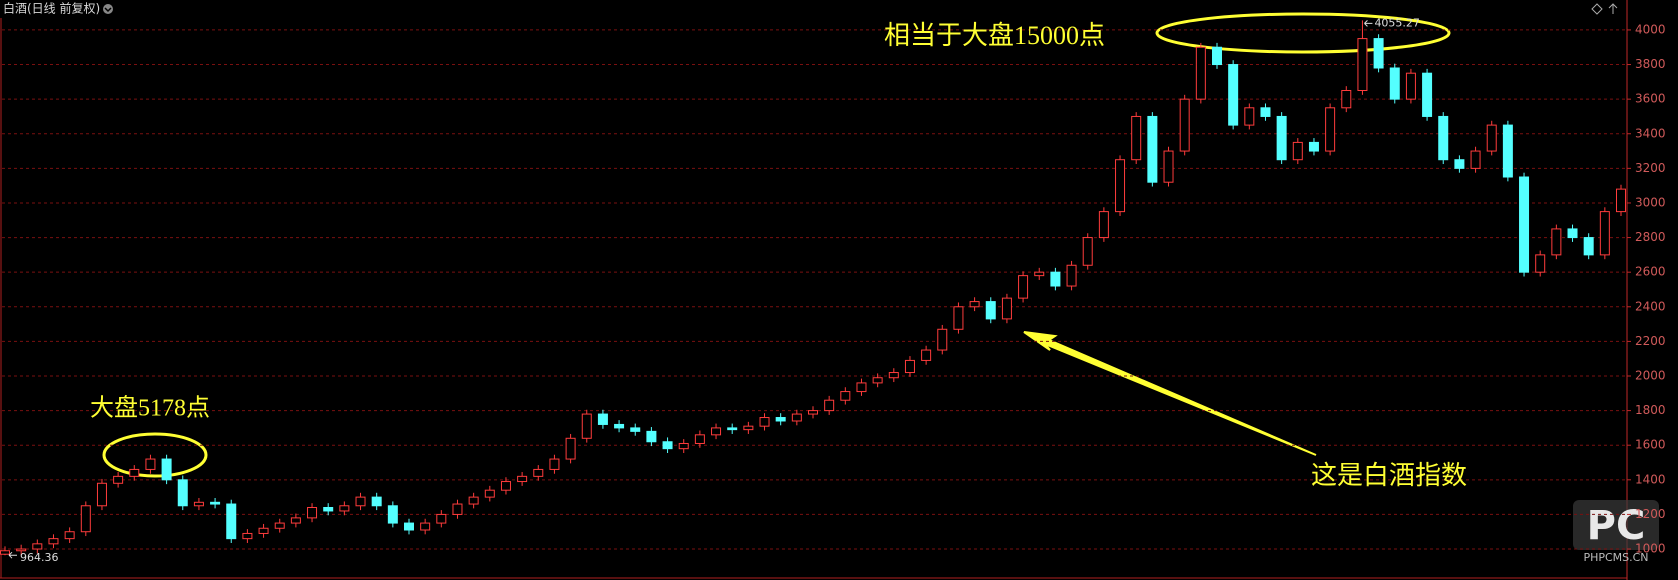  What do you see at coordinates (1650, 272) in the screenshot?
I see `y-tick-label: 2600` at bounding box center [1650, 272].